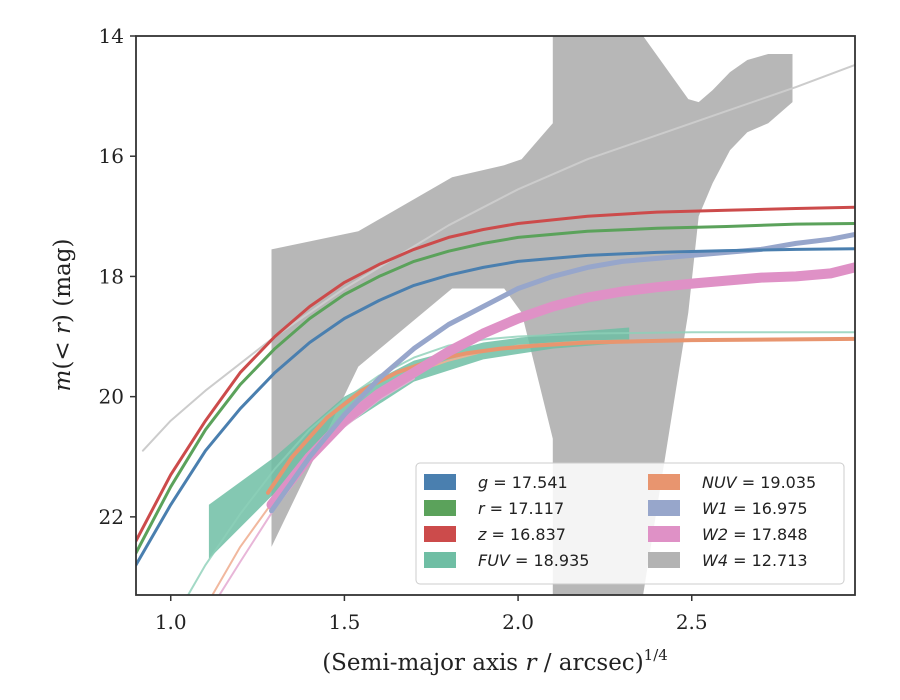  I want to click on legend-label: r = 17.117, so click(521, 508).